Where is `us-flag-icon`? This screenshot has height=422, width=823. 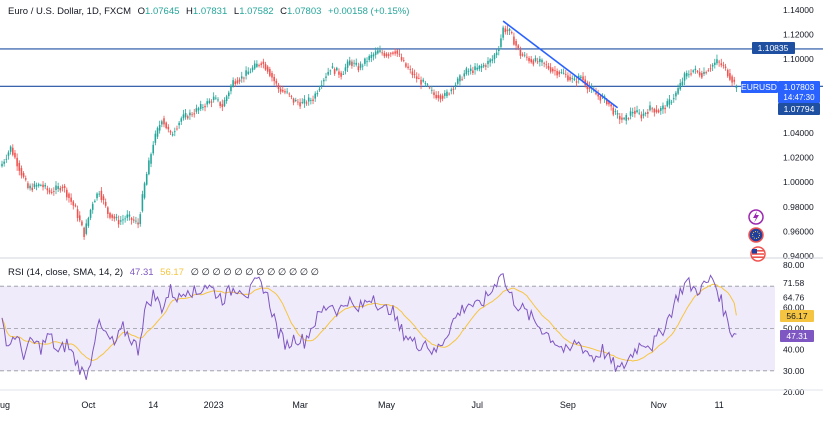
us-flag-icon is located at coordinates (758, 254).